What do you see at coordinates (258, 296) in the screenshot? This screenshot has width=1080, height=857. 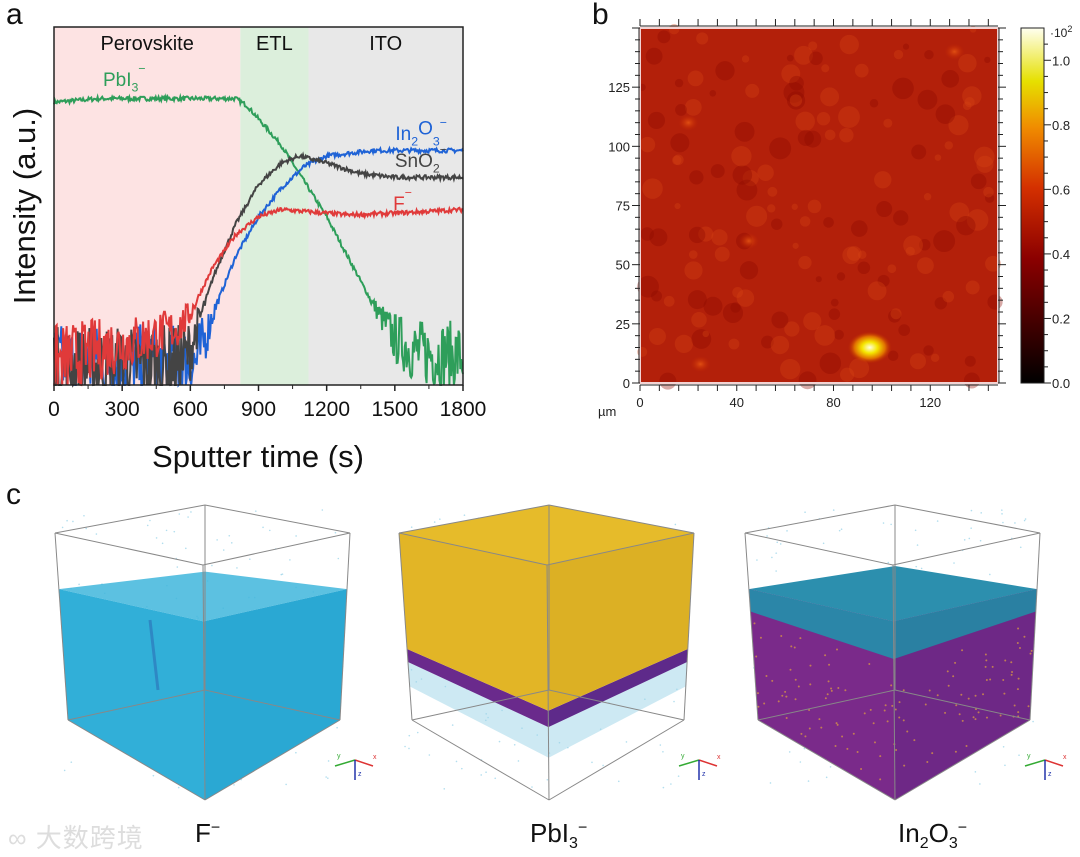 I see `series-line` at bounding box center [258, 296].